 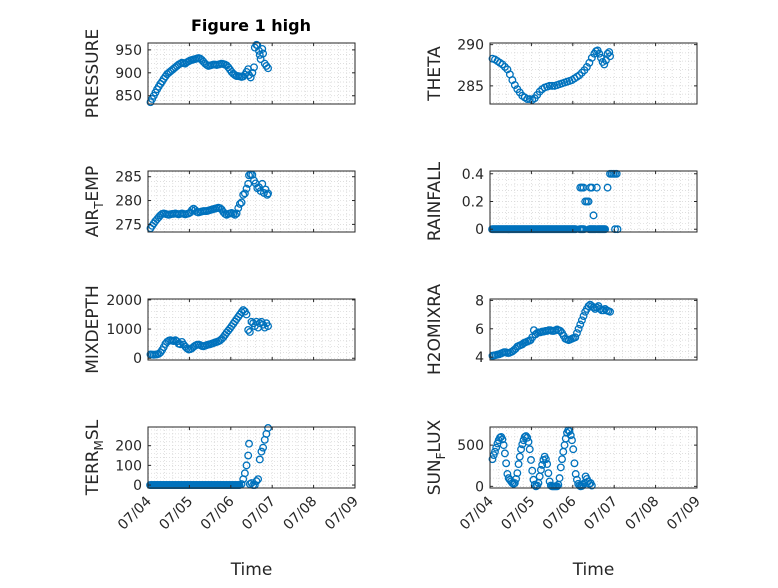 What do you see at coordinates (470, 87) in the screenshot?
I see `y-tick-label: 285` at bounding box center [470, 87].